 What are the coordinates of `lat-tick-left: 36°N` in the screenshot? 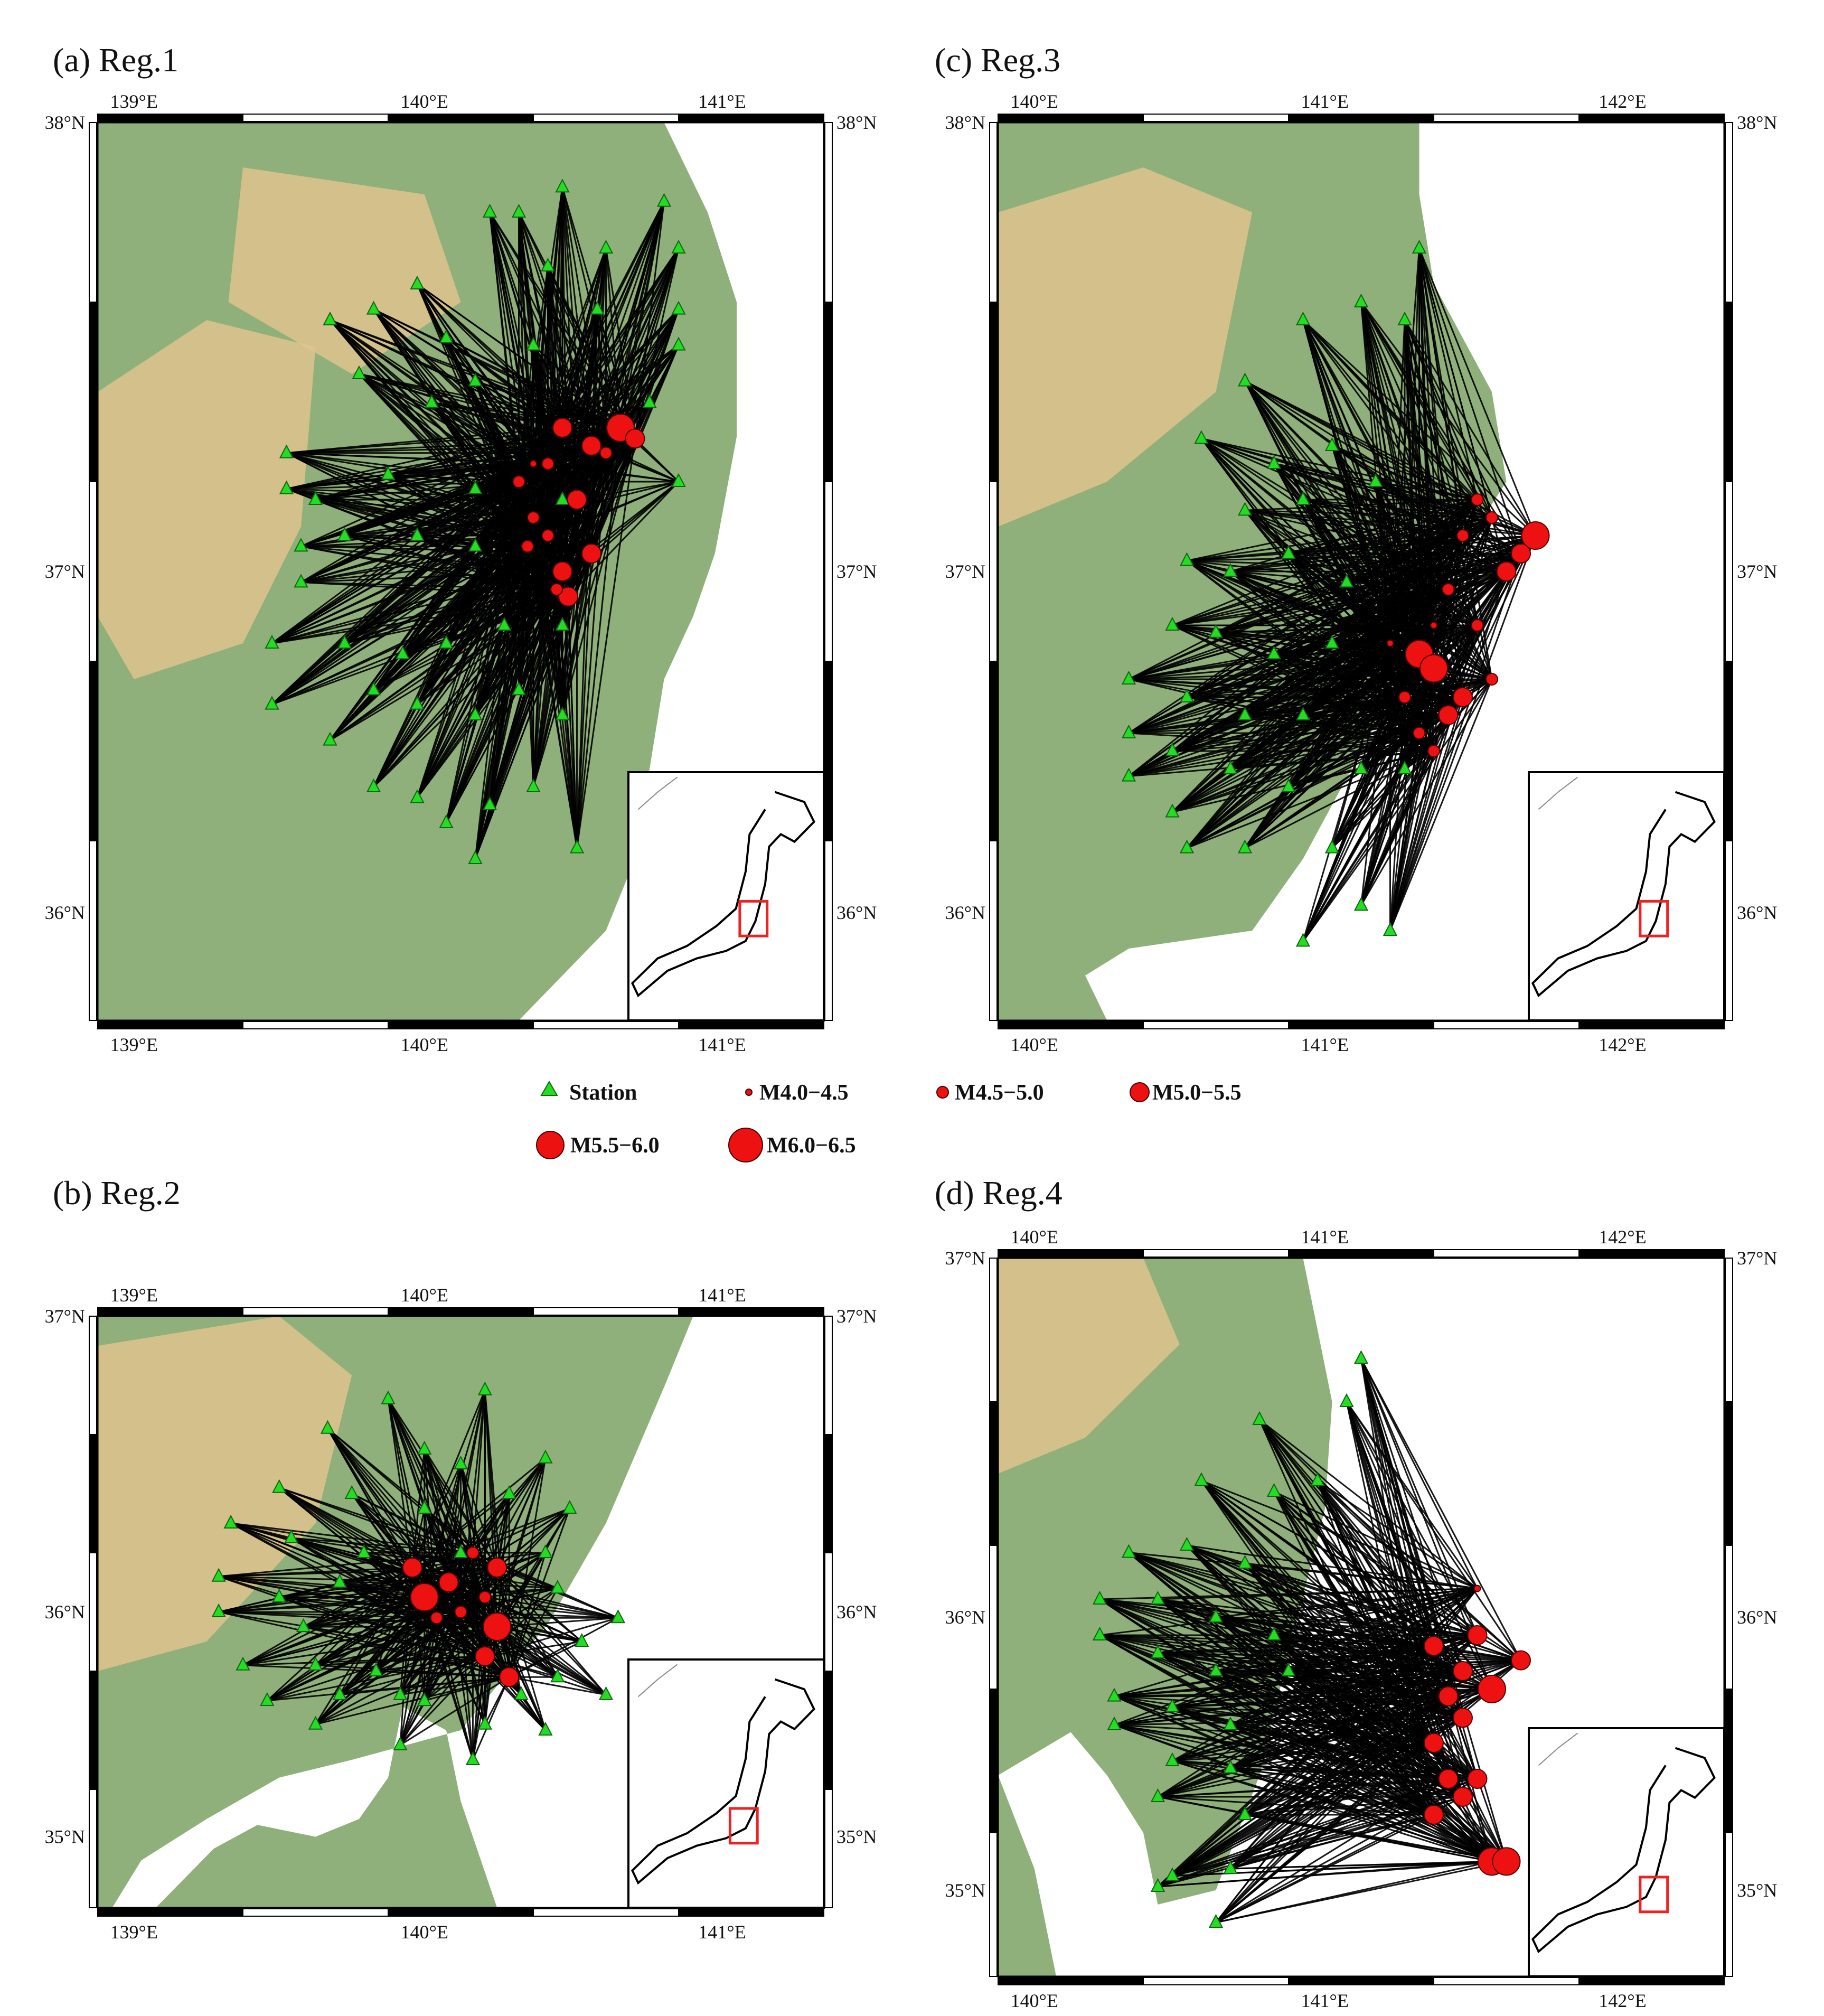 It's located at (965, 1617).